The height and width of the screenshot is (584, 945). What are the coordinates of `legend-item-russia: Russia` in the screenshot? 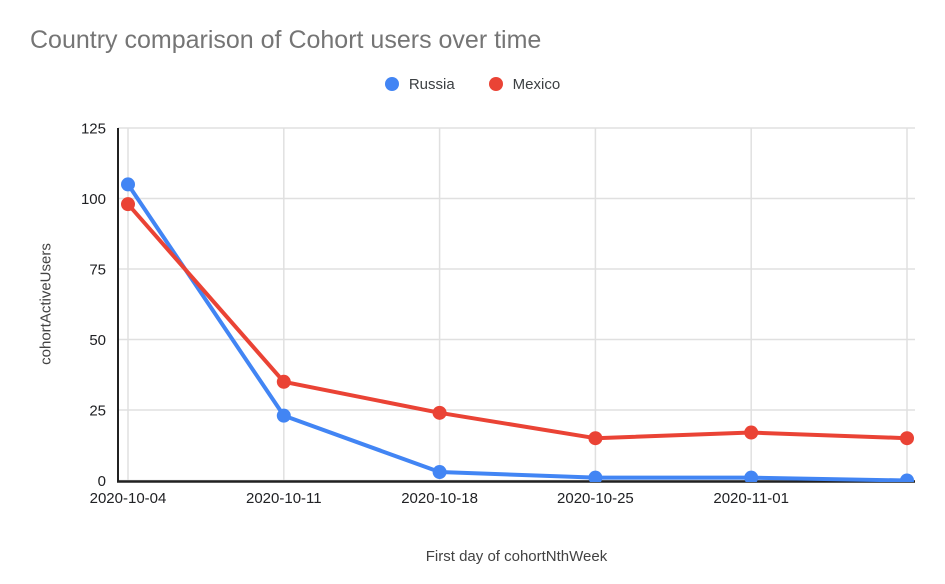 It's located at (419, 84).